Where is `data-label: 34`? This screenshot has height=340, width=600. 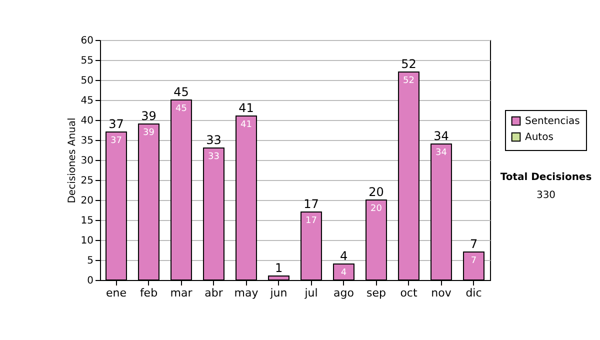
data-label: 34 is located at coordinates (442, 153).